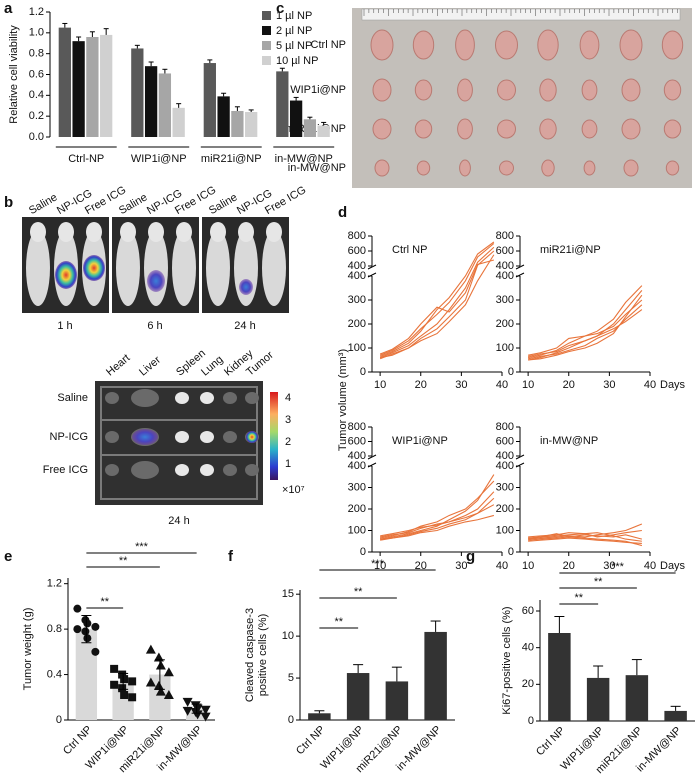 This screenshot has height=779, width=699. What do you see at coordinates (218, 268) in the screenshot?
I see `mouse-body` at bounding box center [218, 268].